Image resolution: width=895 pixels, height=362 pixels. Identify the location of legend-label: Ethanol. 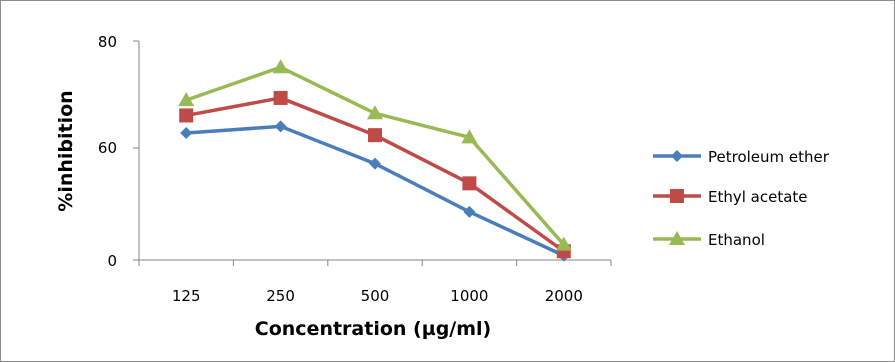
(736, 240).